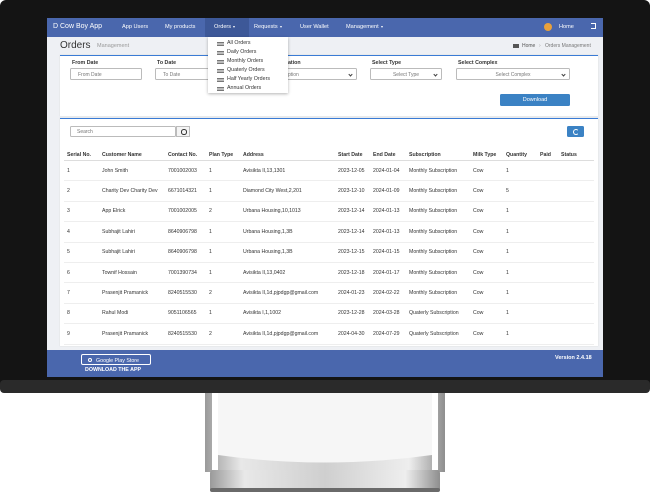  What do you see at coordinates (180, 27) in the screenshot?
I see `nav-item: My products` at bounding box center [180, 27].